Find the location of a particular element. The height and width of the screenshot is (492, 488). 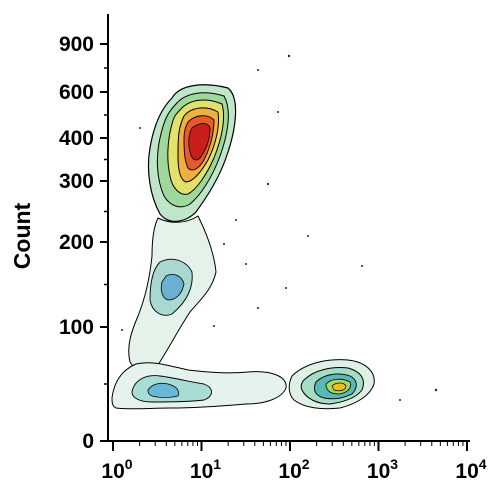

y-tick-label: 300 is located at coordinates (76, 181).